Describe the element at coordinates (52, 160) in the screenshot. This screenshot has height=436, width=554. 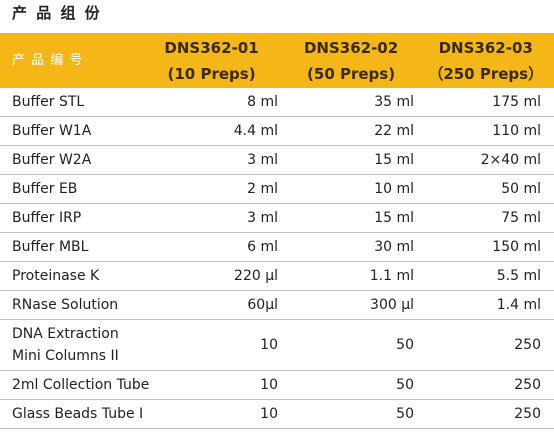
I see `table-cell: Buffer W2A` at that location.